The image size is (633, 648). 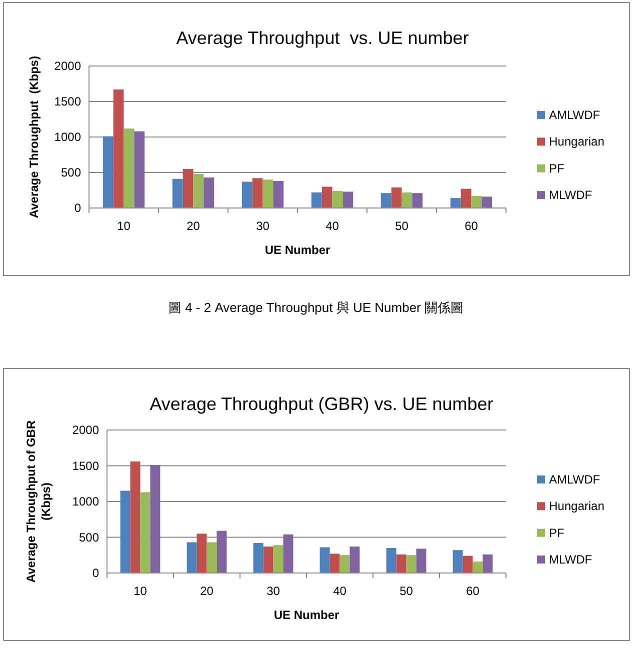 What do you see at coordinates (322, 404) in the screenshot?
I see `chart-title: Average Throughput (GBR) vs. UE number` at bounding box center [322, 404].